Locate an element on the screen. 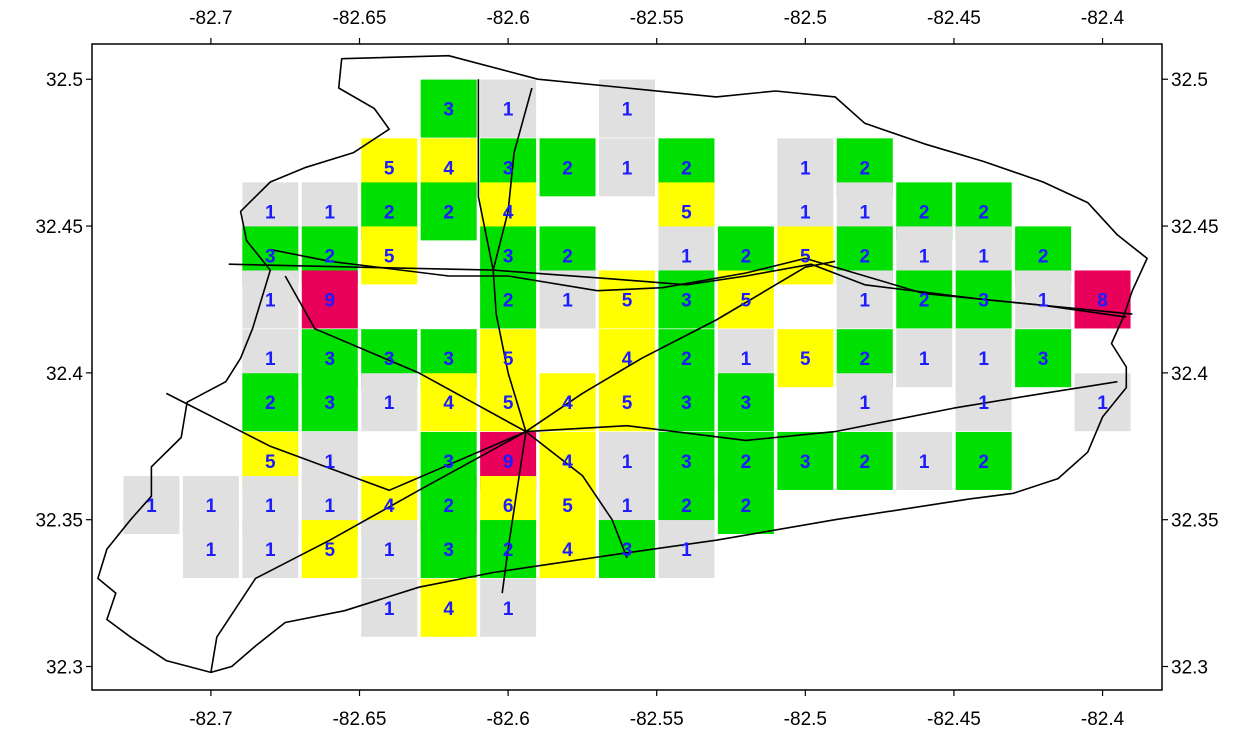  x-tick-label-top: -82.6 is located at coordinates (507, 18).